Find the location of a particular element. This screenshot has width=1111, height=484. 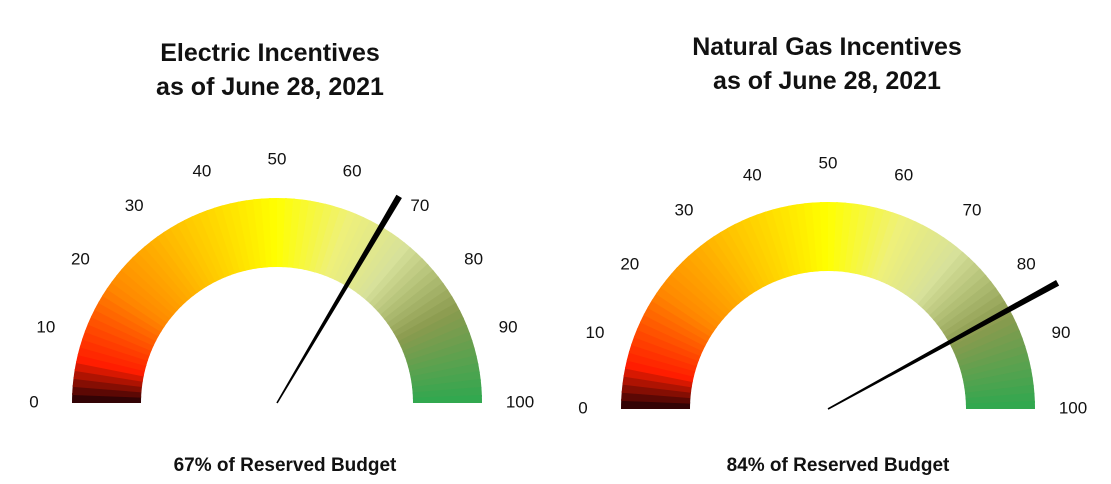

gas-caption: 84% of Reserved Budget is located at coordinates (838, 465).